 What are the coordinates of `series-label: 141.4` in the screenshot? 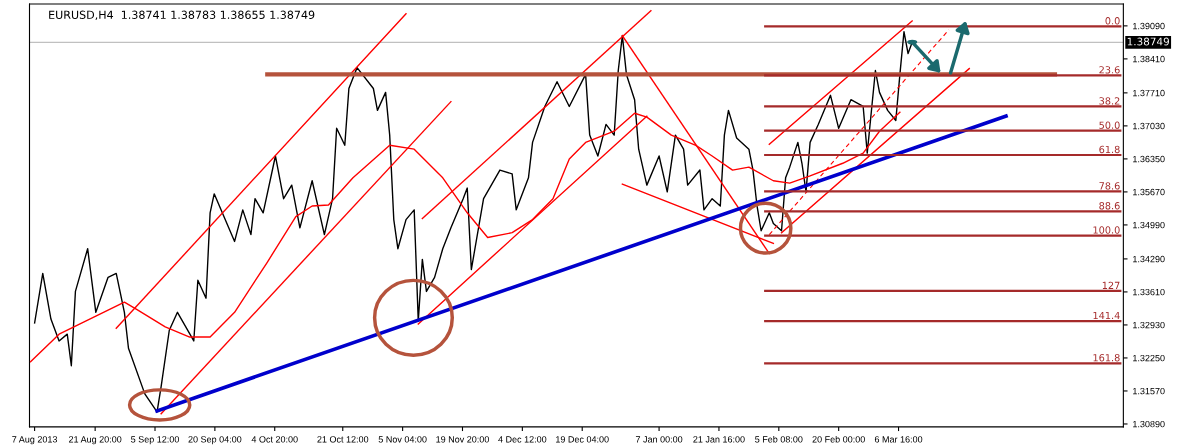 It's located at (1106, 315).